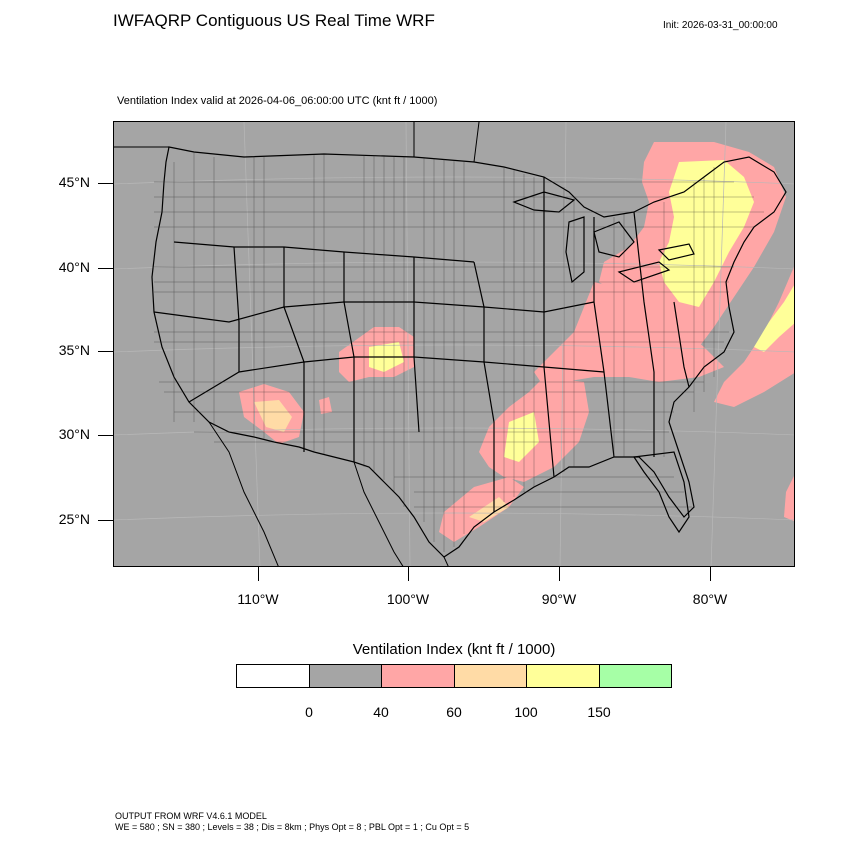 The width and height of the screenshot is (850, 850). What do you see at coordinates (629, 334) in the screenshot?
I see `shade-ohio-pink` at bounding box center [629, 334].